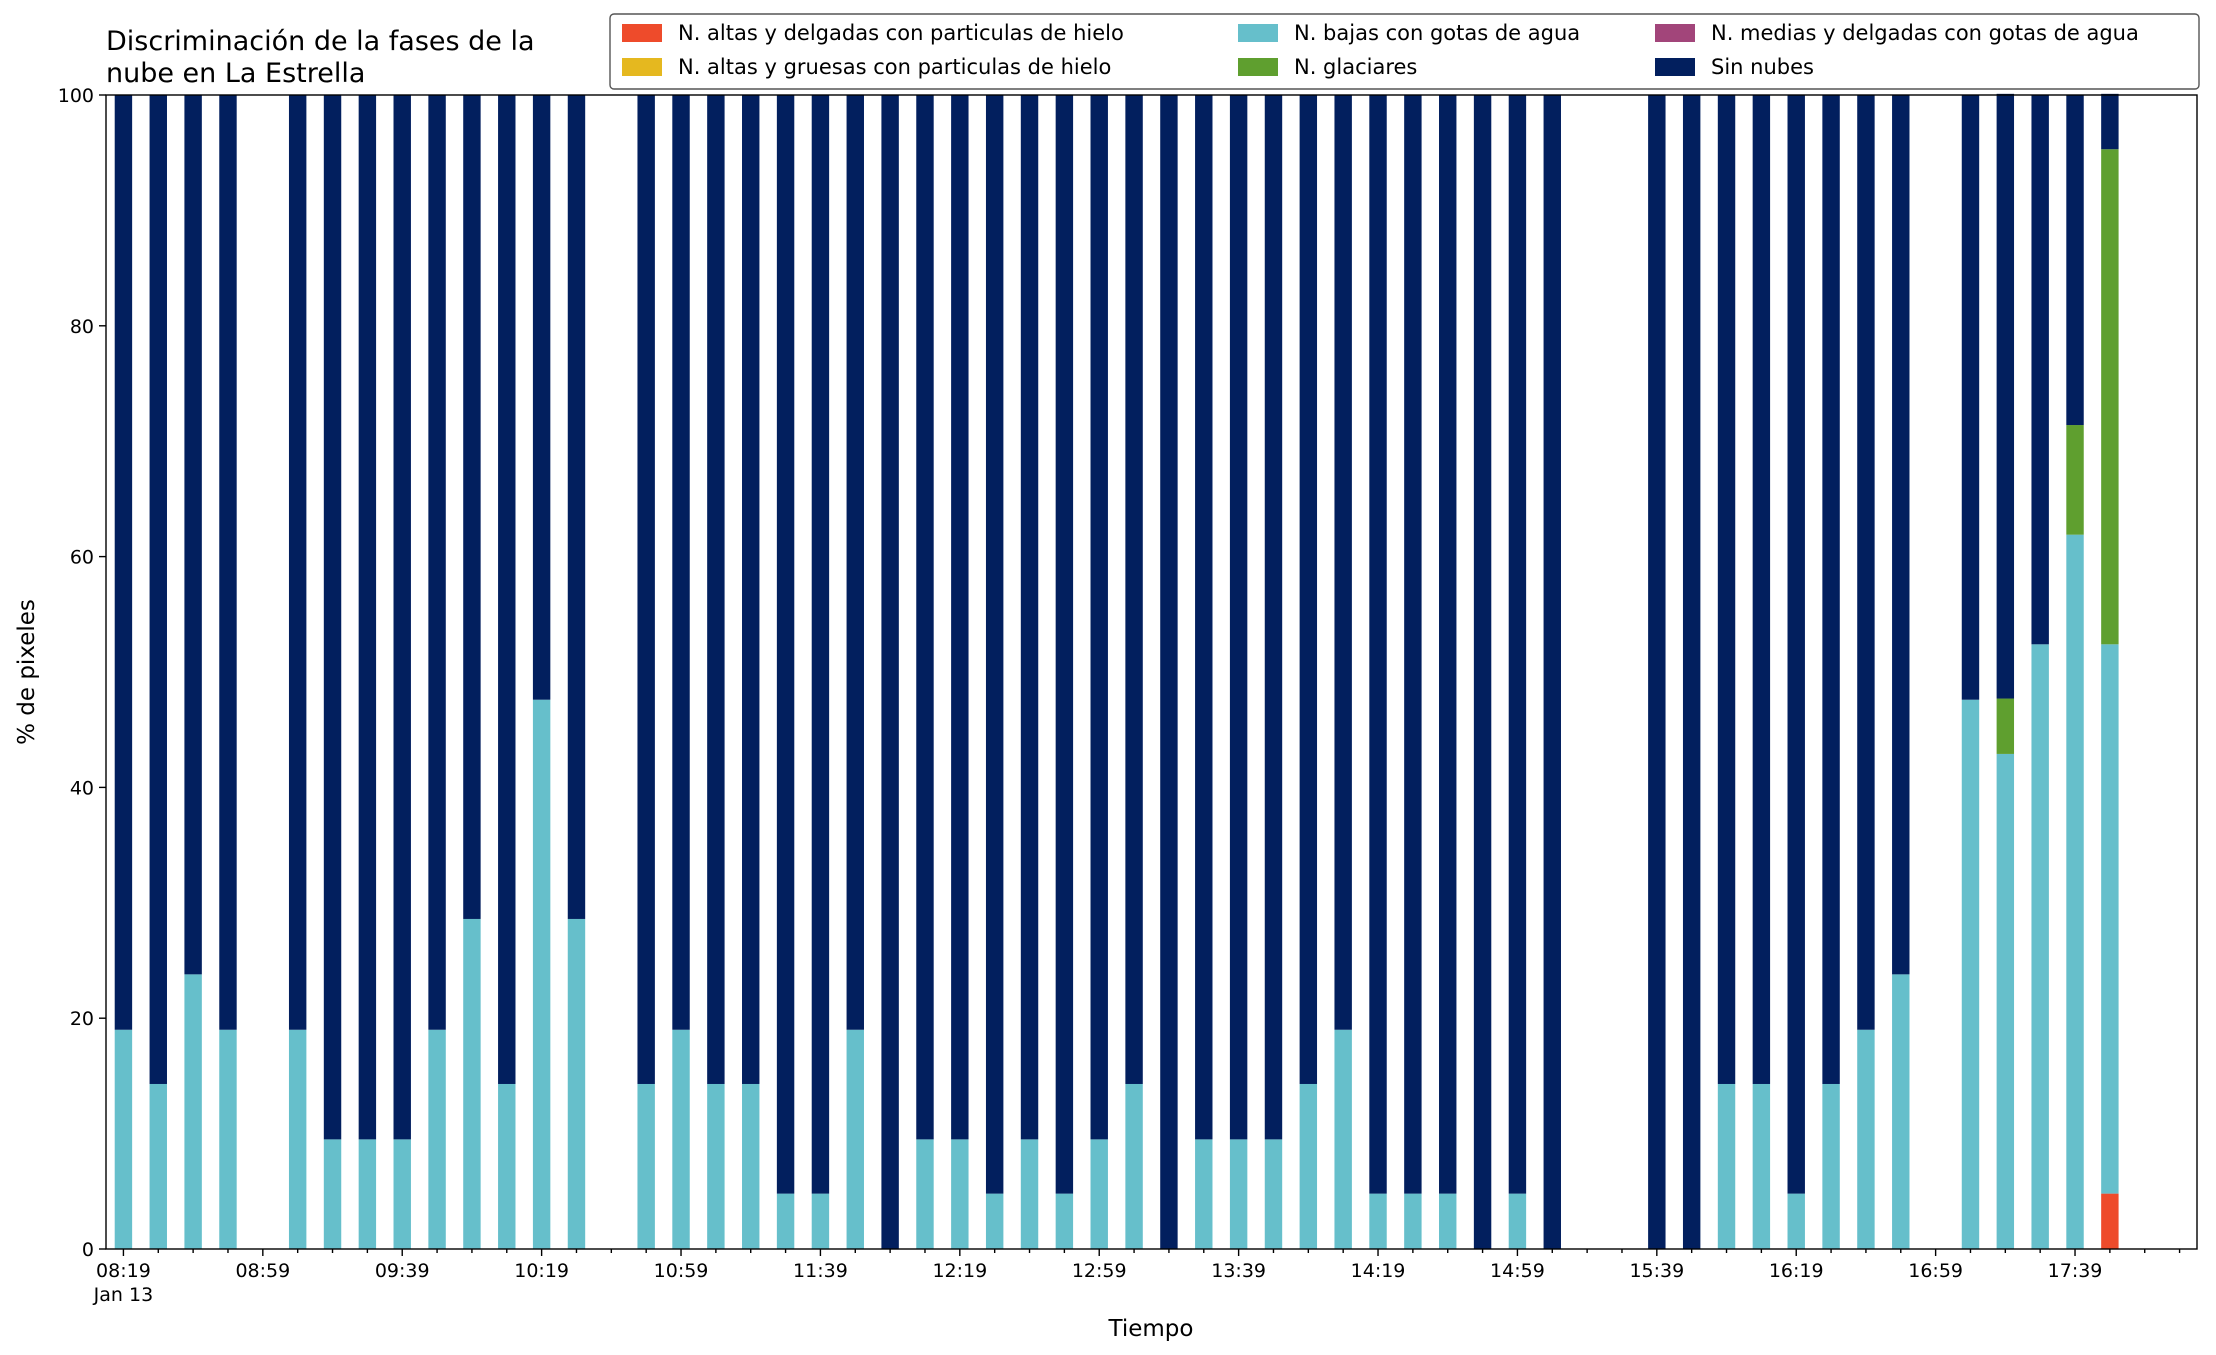  I want to click on x-tick-label: 16:59, so click(1935, 1271).